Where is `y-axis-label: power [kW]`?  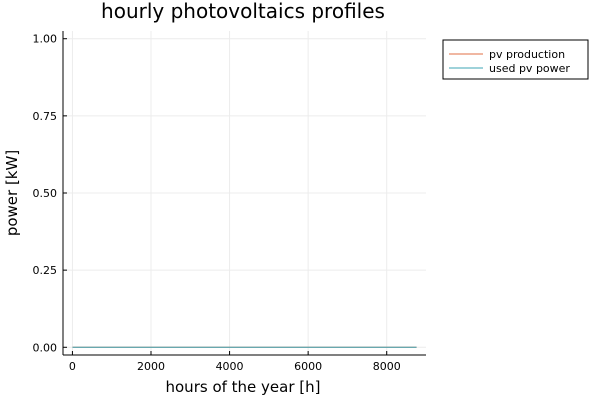 y-axis-label: power [kW] is located at coordinates (12, 193).